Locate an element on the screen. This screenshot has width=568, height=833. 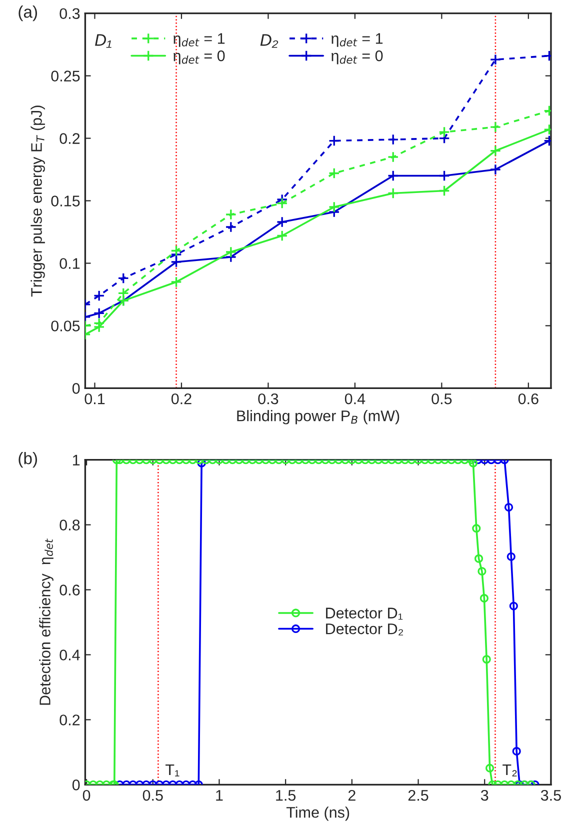
x-tick-label: 0.2 is located at coordinates (181, 398).